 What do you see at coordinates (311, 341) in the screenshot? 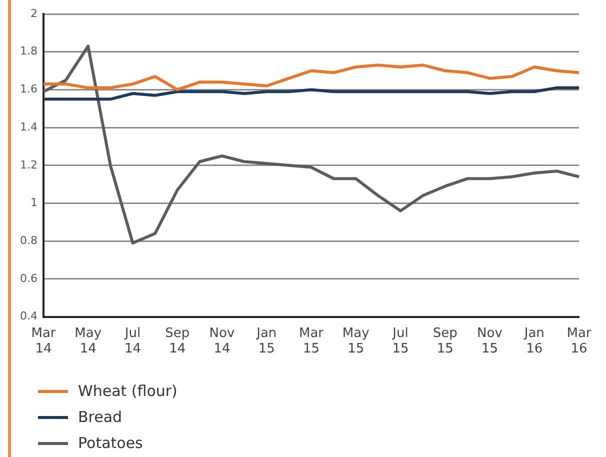
I see `x-tick-label: Mar 15` at bounding box center [311, 341].